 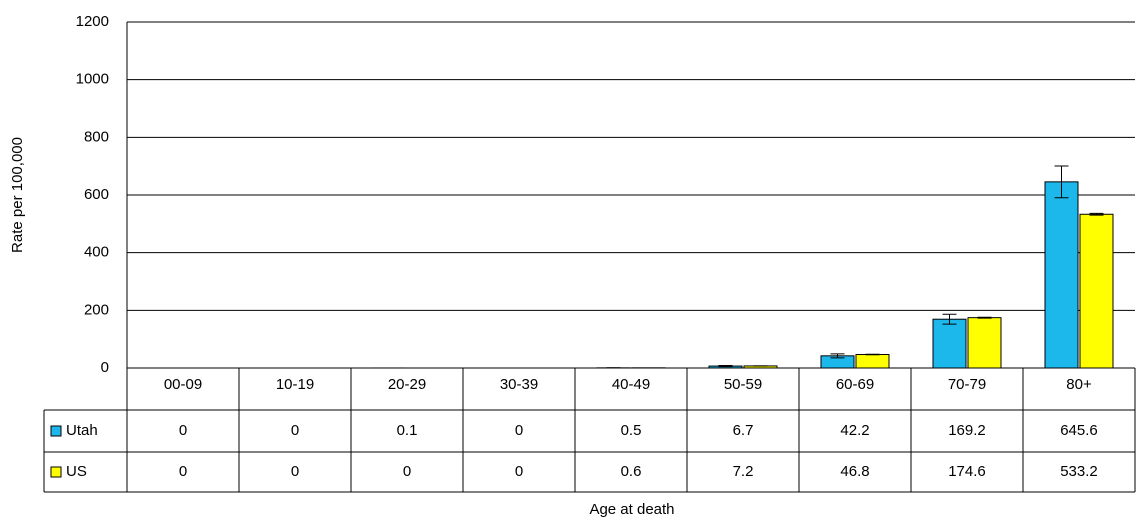 I want to click on table-value: 6.7, so click(x=743, y=430).